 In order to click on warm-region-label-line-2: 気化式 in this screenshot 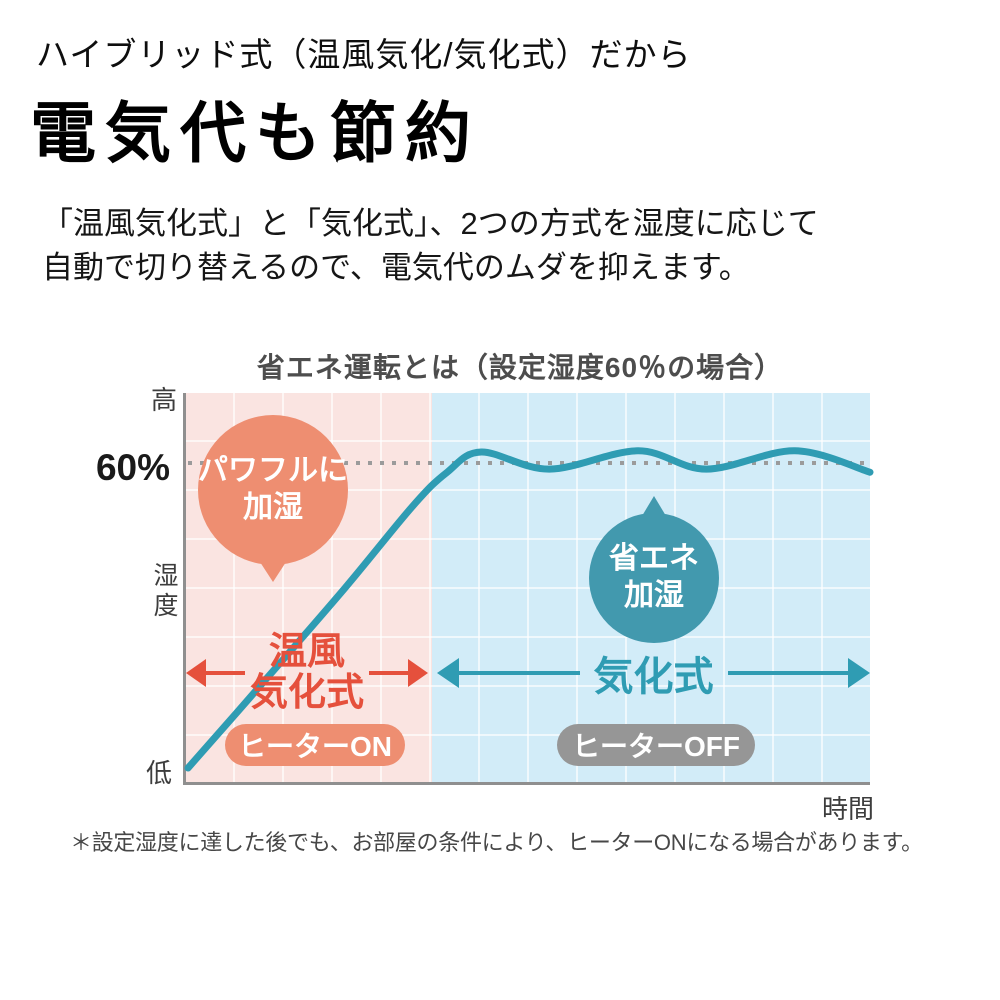, I will do `click(307, 693)`.